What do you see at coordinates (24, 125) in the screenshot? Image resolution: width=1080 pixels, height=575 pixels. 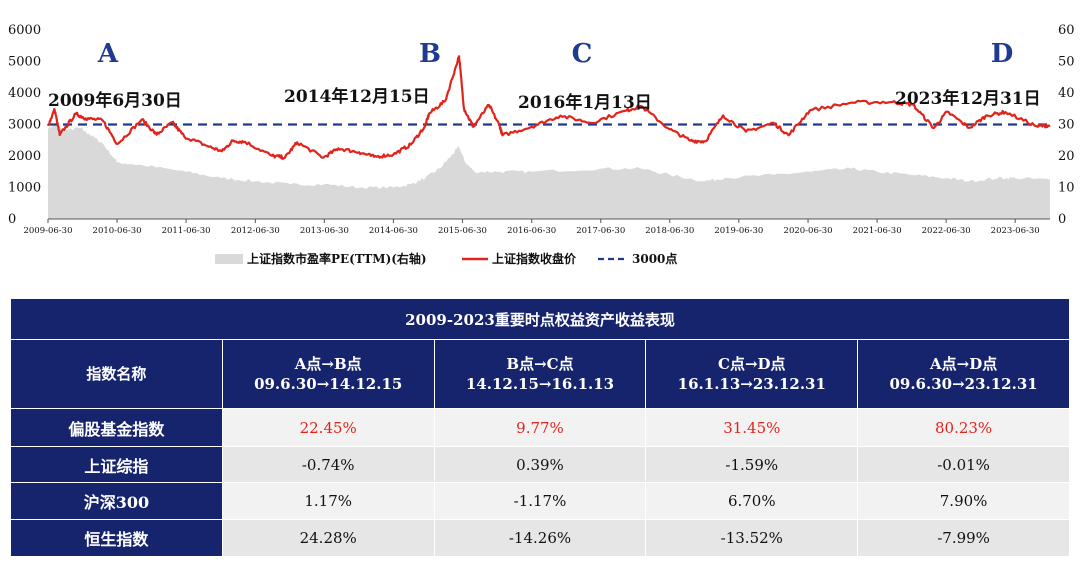 I see `y-left-tick-label: 3000` at bounding box center [24, 125].